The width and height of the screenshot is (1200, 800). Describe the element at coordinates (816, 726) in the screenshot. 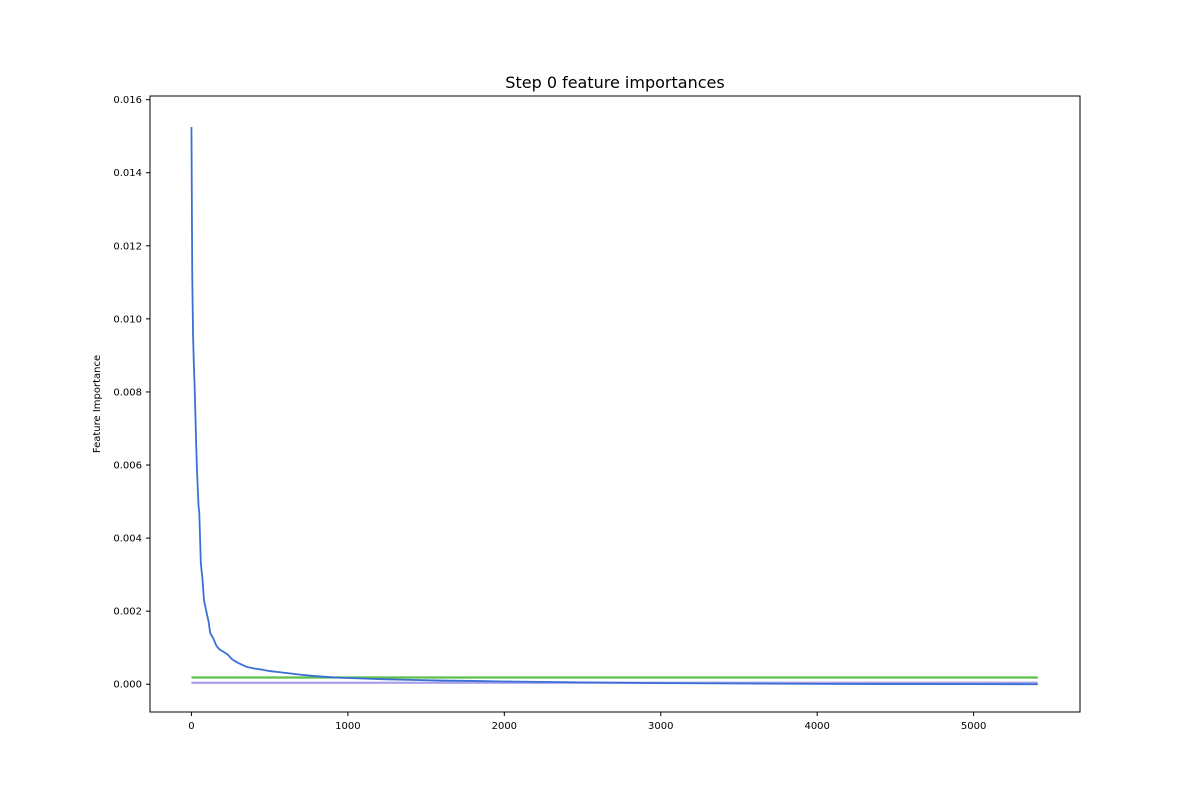

I see `x-tick-label: 4000` at that location.